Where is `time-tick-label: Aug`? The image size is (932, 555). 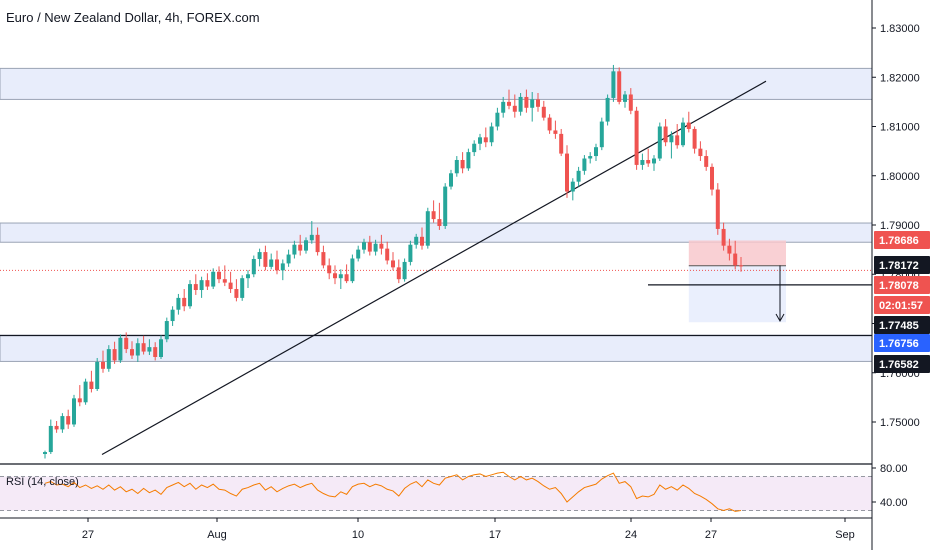 time-tick-label: Aug is located at coordinates (217, 535).